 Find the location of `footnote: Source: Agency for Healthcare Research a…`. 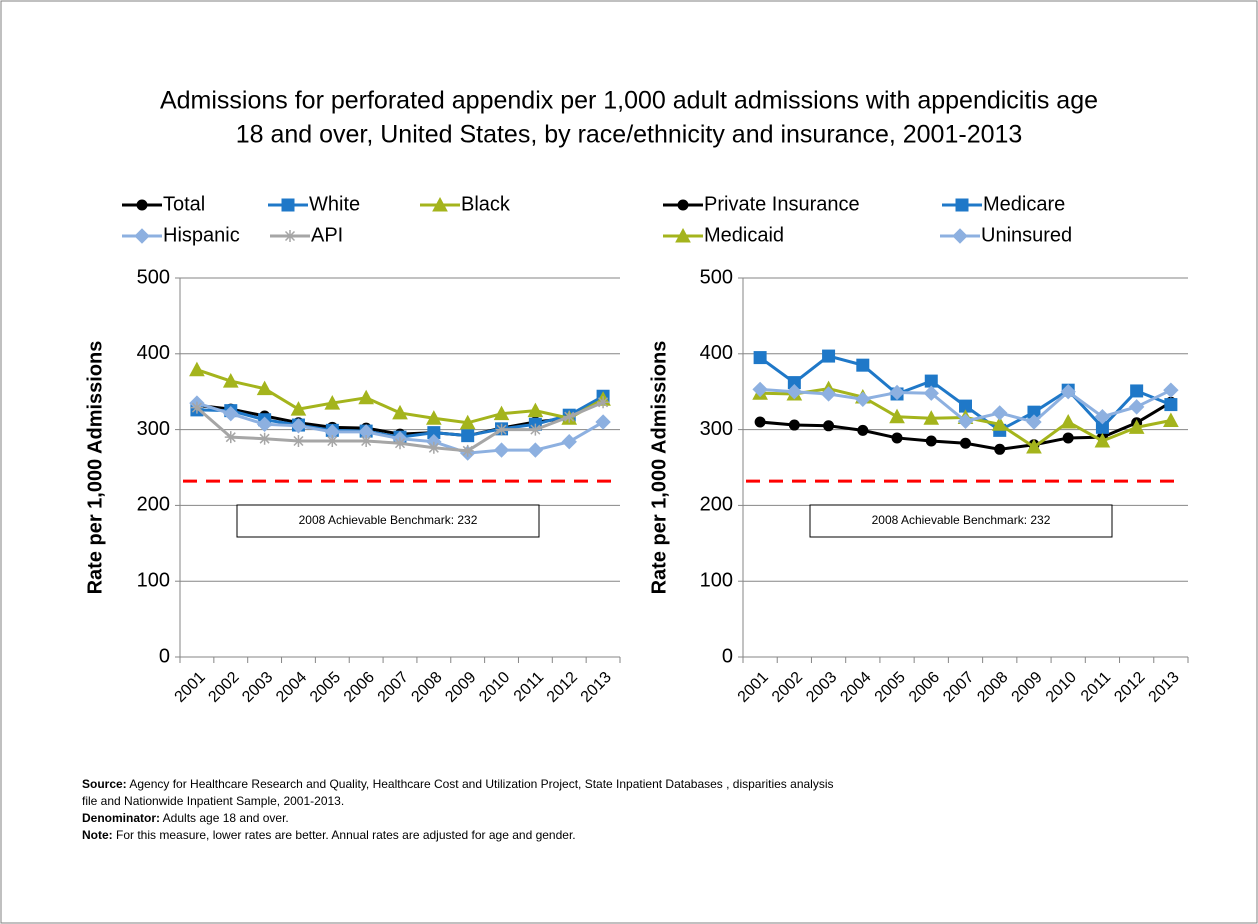

footnote: Source: Agency for Healthcare Research a… is located at coordinates (458, 784).